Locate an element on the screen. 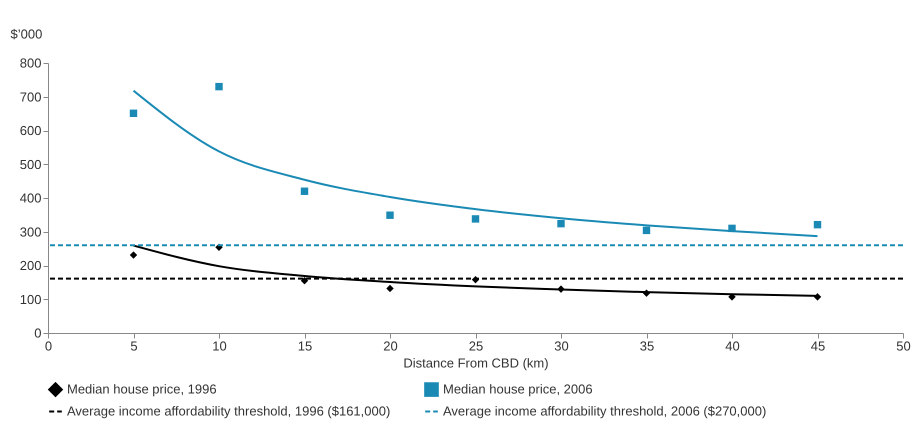 This screenshot has height=439, width=913. y-axis-title: $’000 is located at coordinates (26, 34).